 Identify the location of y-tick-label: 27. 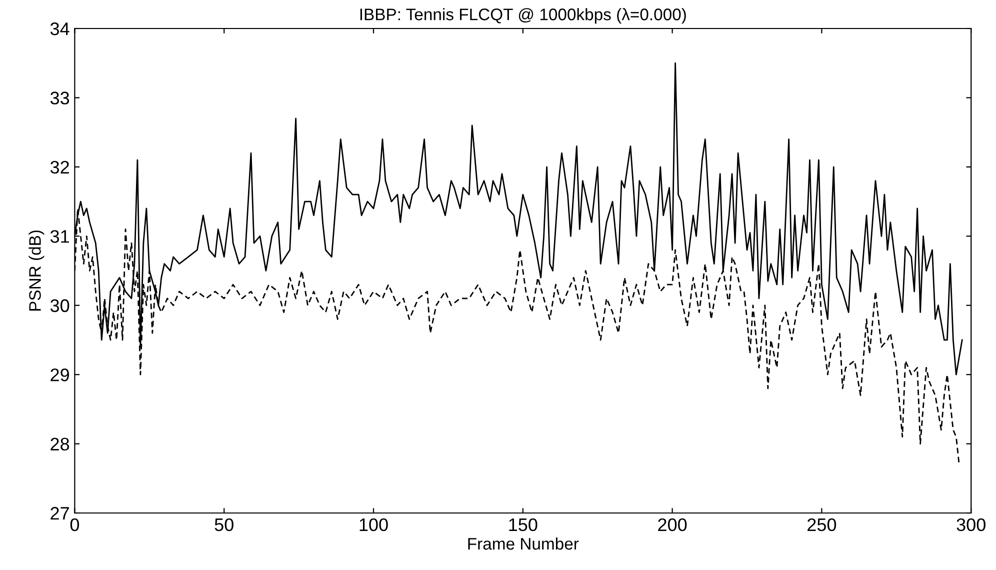
(59, 513).